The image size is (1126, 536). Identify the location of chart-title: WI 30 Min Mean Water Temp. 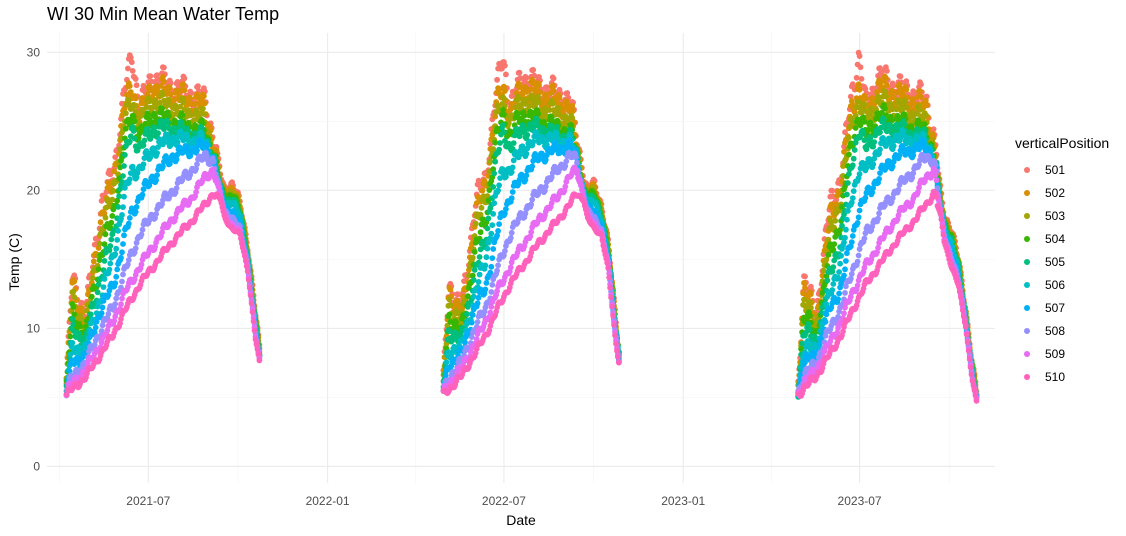
(163, 14).